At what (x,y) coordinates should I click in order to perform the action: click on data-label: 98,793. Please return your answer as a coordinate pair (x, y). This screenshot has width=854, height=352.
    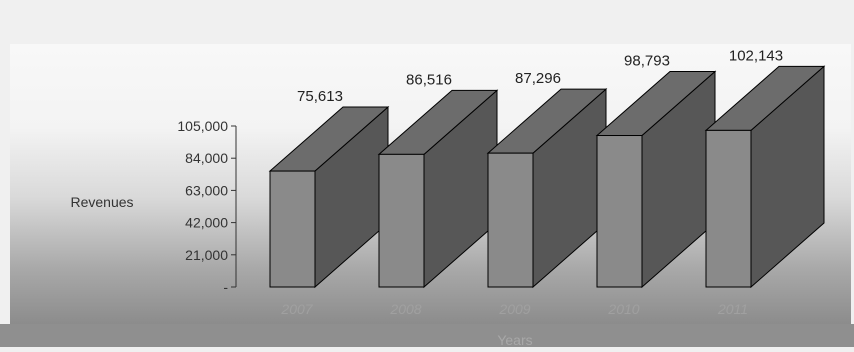
    Looking at the image, I should click on (647, 61).